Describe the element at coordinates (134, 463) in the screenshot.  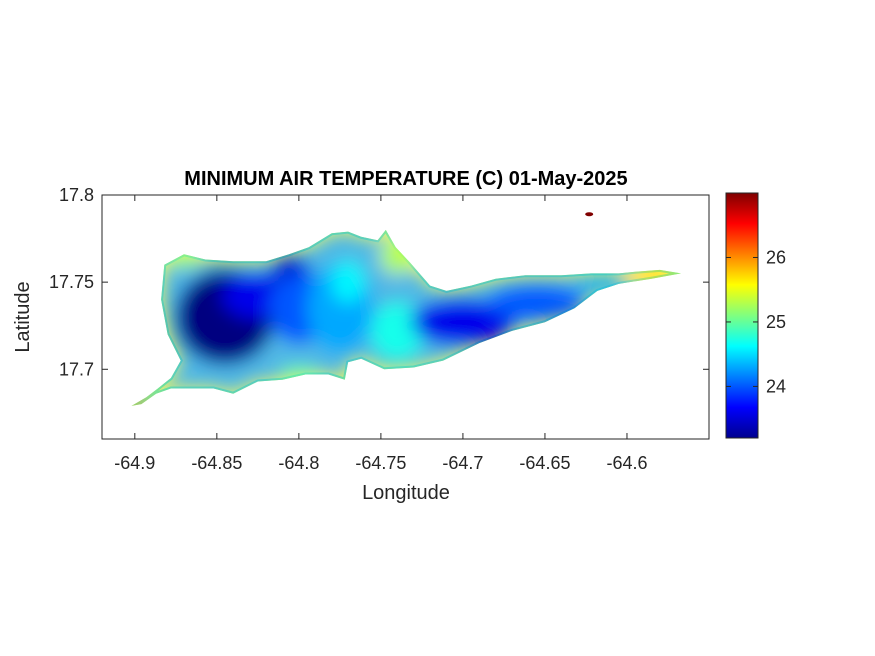
I see `x-tick-label: -64.9` at that location.